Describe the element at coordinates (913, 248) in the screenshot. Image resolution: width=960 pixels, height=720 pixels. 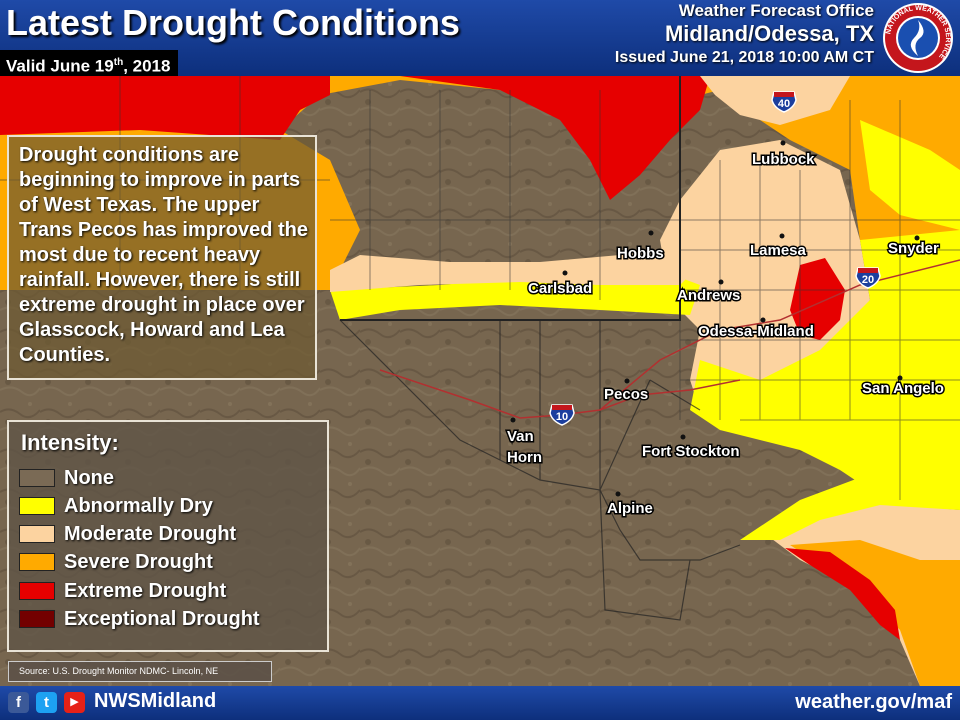
I see `city-snyder: Snyder` at that location.